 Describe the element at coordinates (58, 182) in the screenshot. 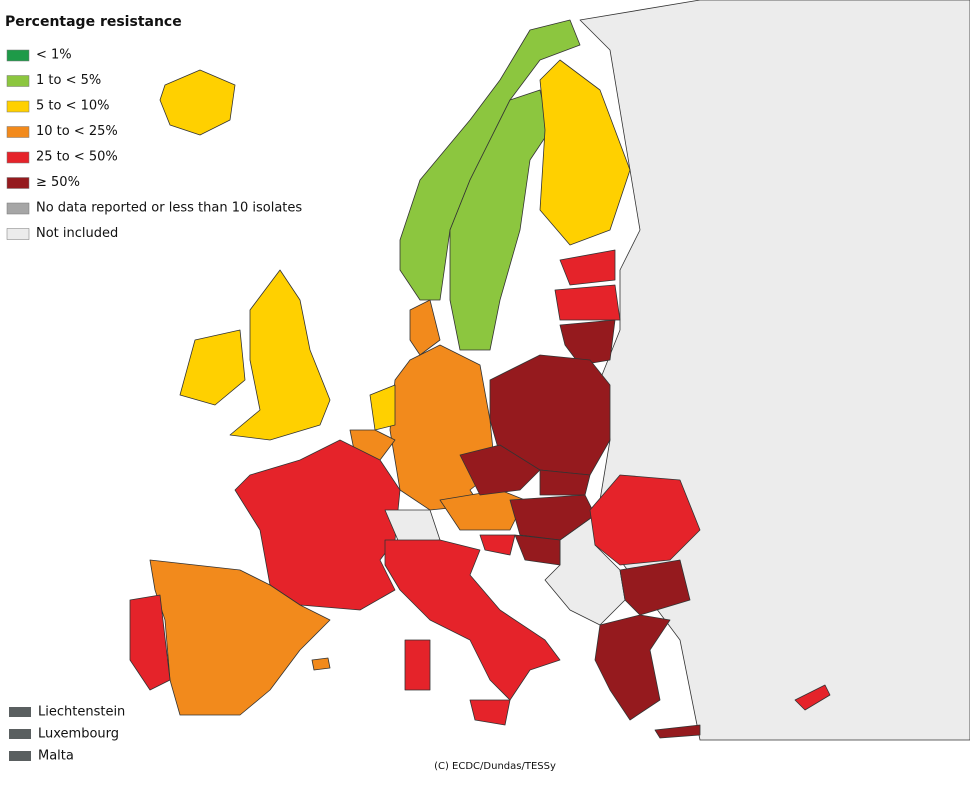

I see `legend-label: ≥ 50%` at that location.